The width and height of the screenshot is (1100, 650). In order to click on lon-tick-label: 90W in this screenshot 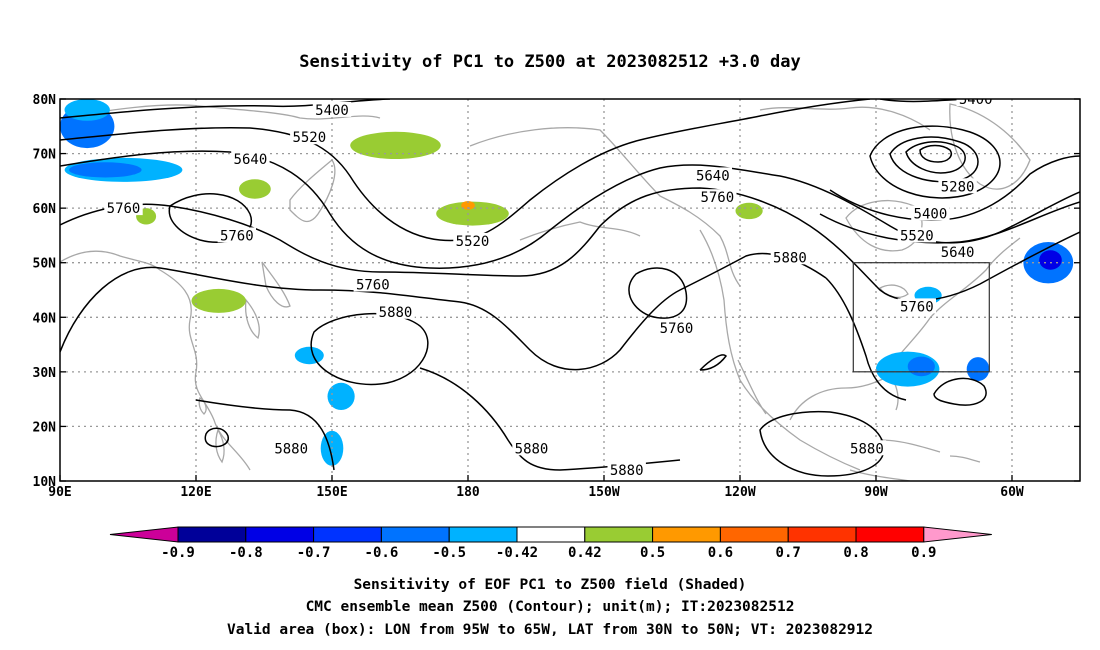, I will do `click(876, 492)`.